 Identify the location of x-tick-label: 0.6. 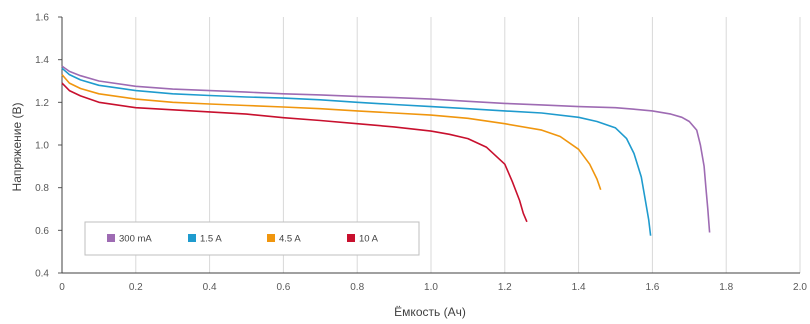
(283, 287).